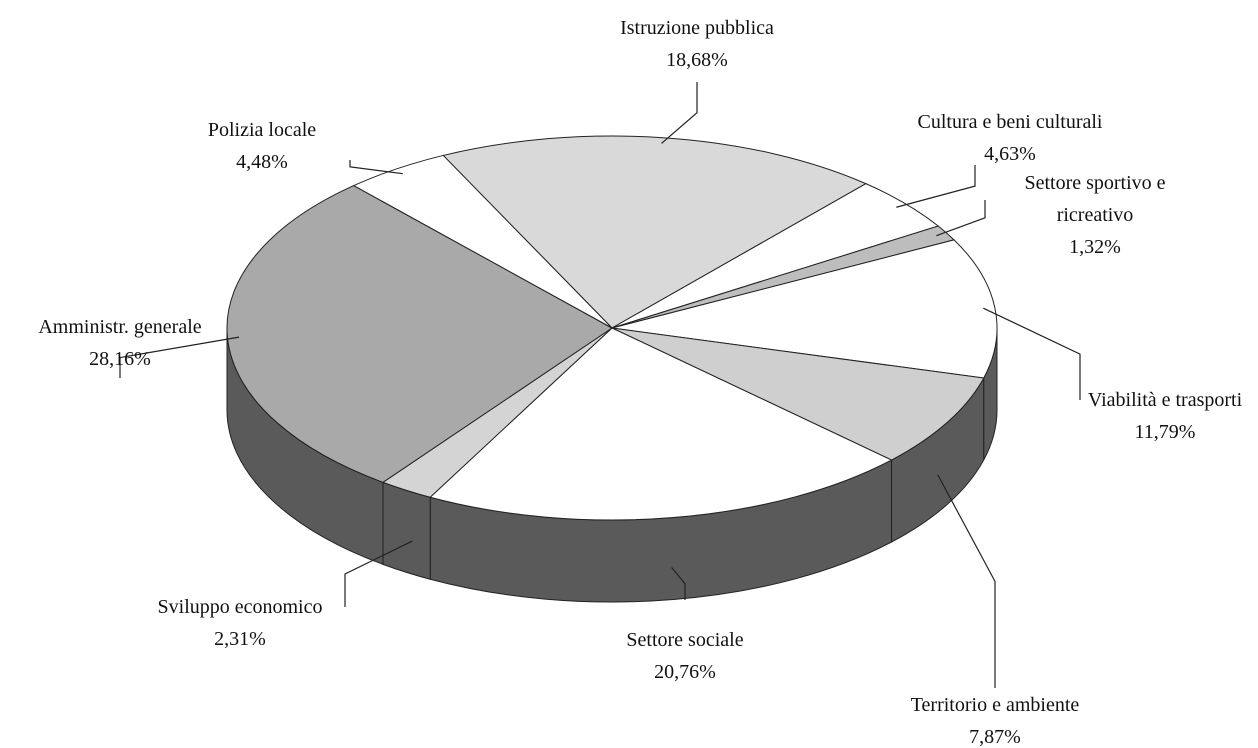  I want to click on slice-label: Territorio e ambiente 7,87%, so click(995, 718).